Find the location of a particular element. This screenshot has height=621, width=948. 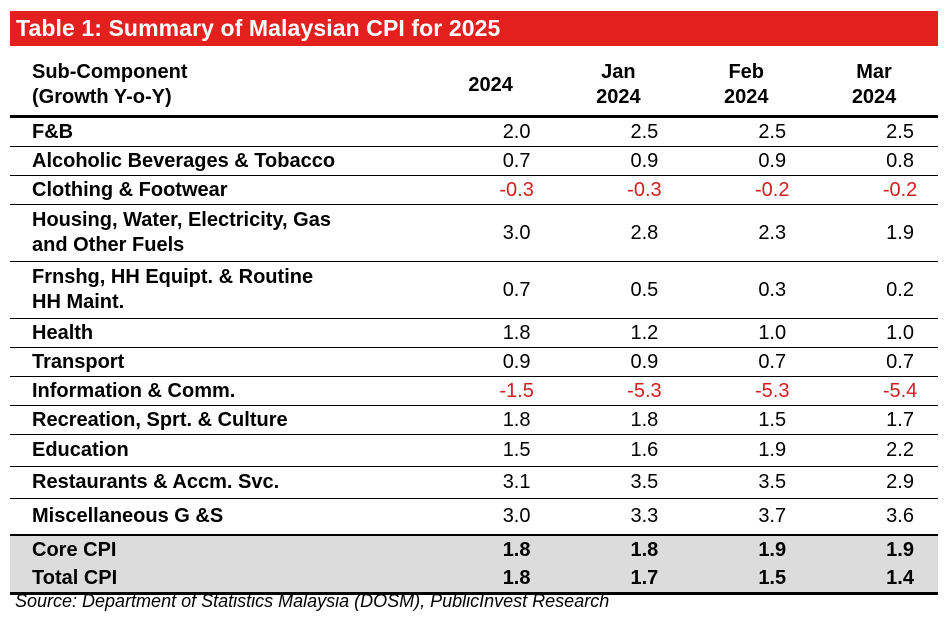

row-label: Clothing & Footwear is located at coordinates (218, 190).